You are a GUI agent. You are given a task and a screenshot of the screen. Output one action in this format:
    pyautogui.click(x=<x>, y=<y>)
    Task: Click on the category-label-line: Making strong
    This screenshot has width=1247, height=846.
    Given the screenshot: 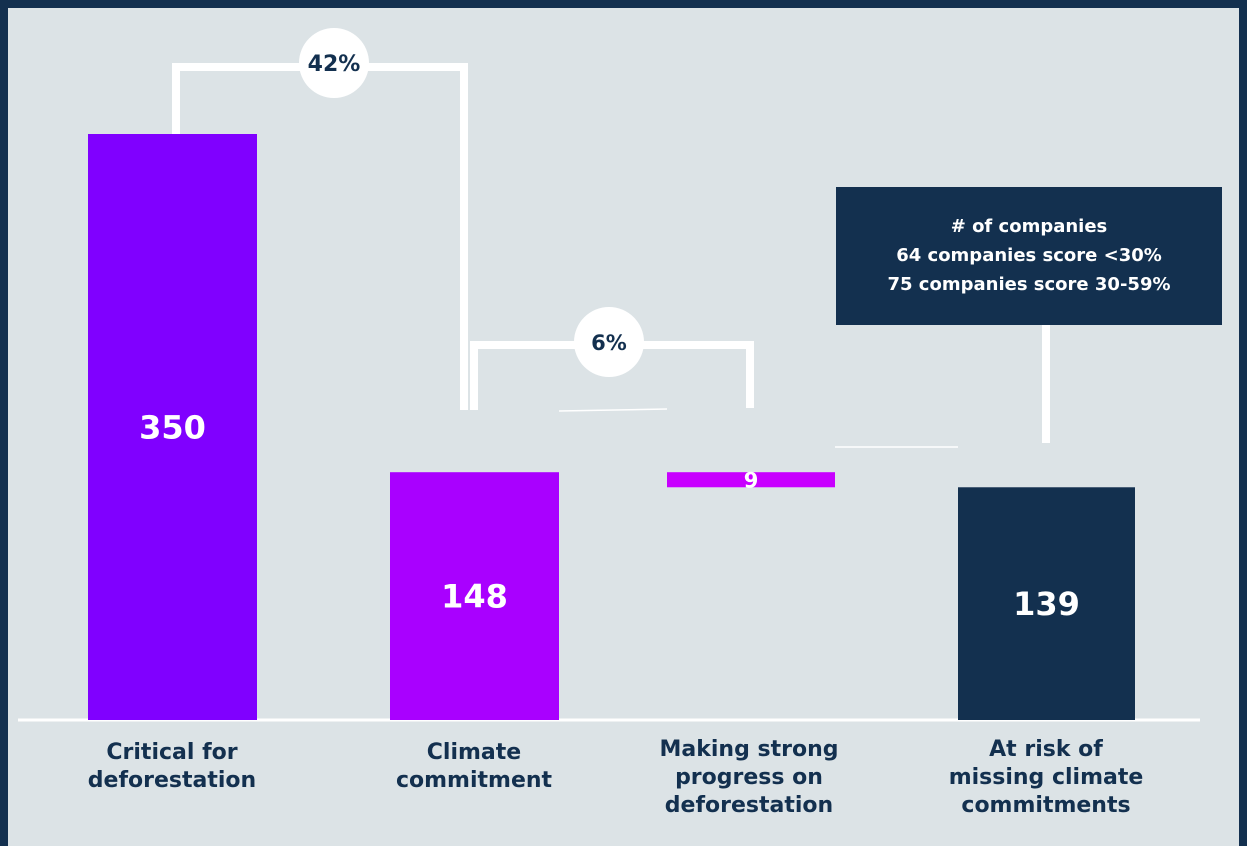 What is the action you would take?
    pyautogui.click(x=749, y=749)
    